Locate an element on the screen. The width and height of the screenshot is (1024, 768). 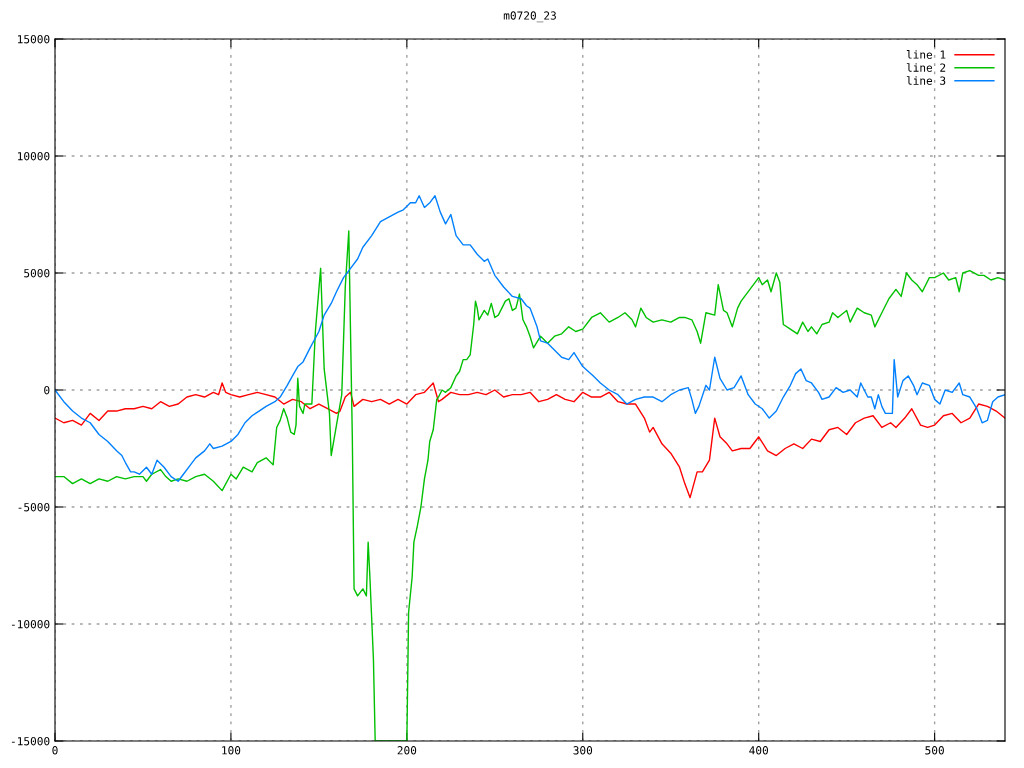
legend-label: line 2 is located at coordinates (926, 67).